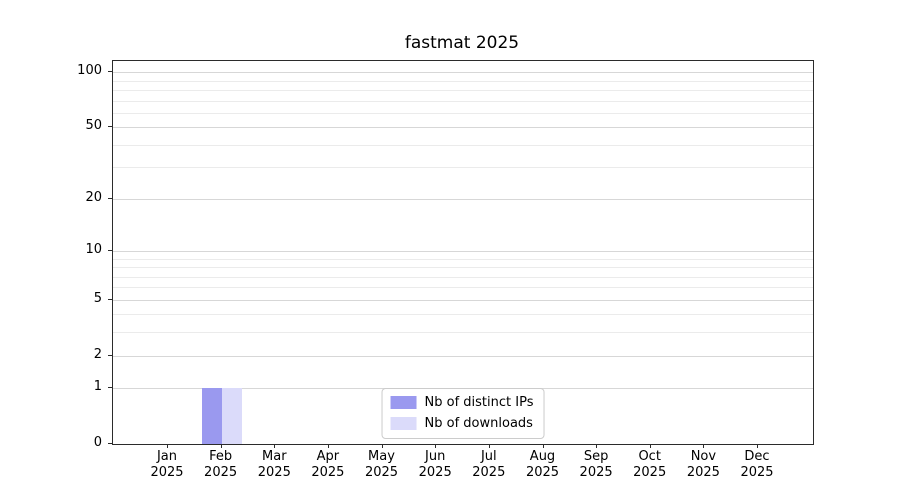 The image size is (900, 500). I want to click on y-tick-label: 100, so click(89, 71).